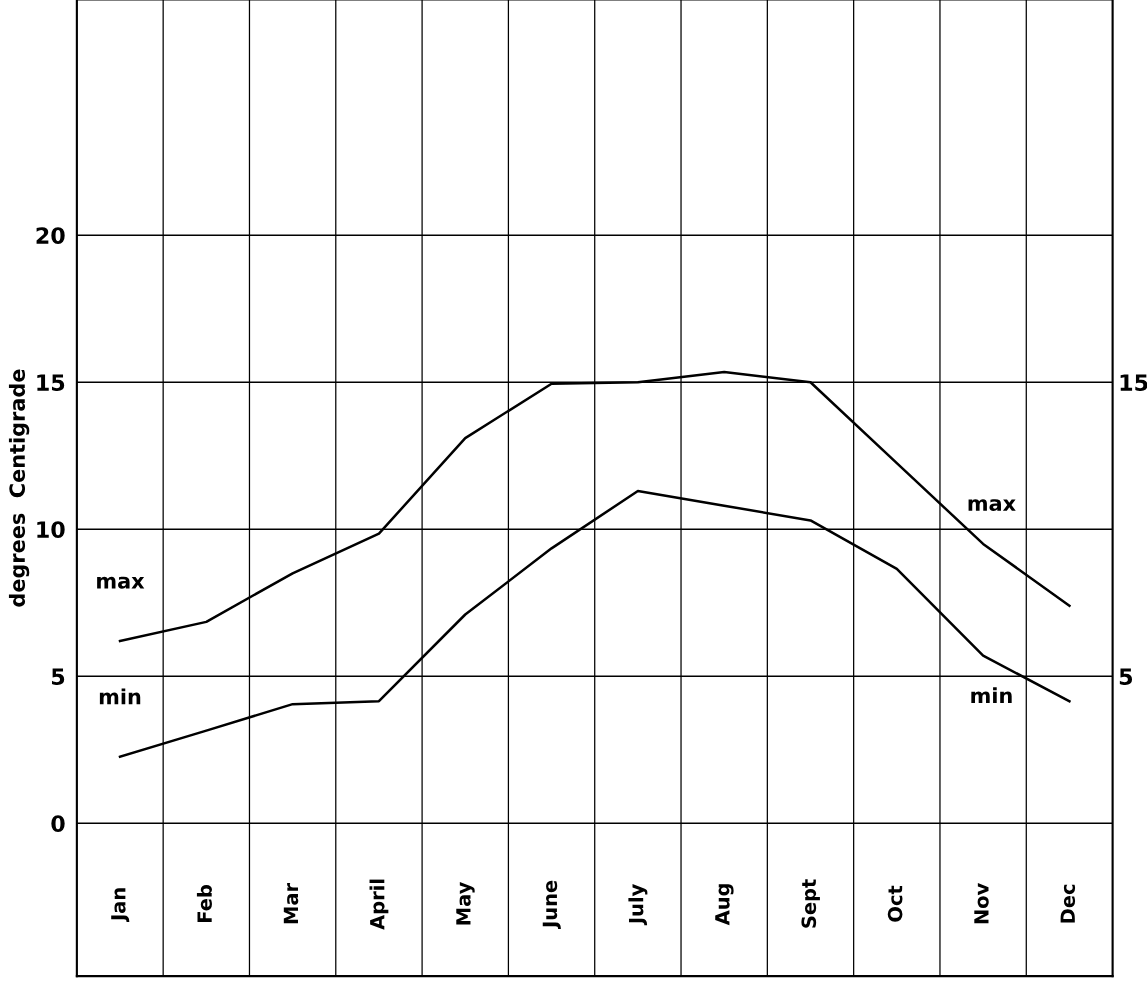 The width and height of the screenshot is (1147, 987). I want to click on x-tick-label: Nov, so click(981, 903).